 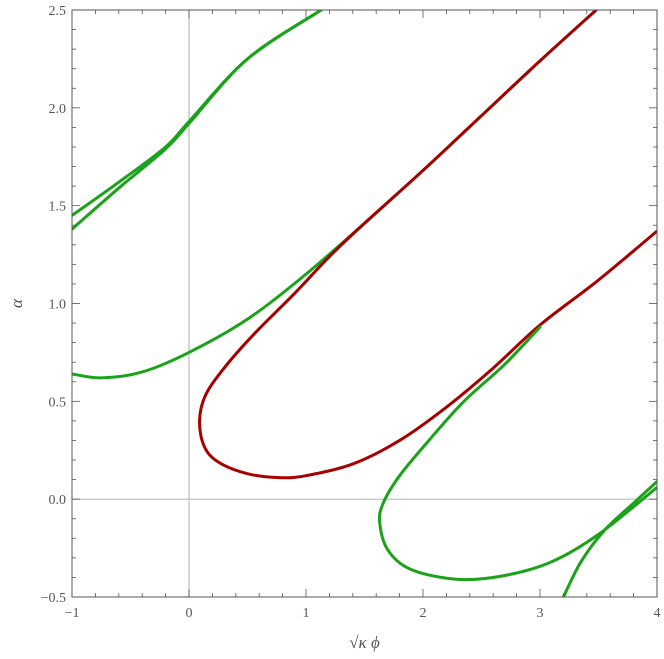 I want to click on x-tick-label: 0, so click(x=189, y=613).